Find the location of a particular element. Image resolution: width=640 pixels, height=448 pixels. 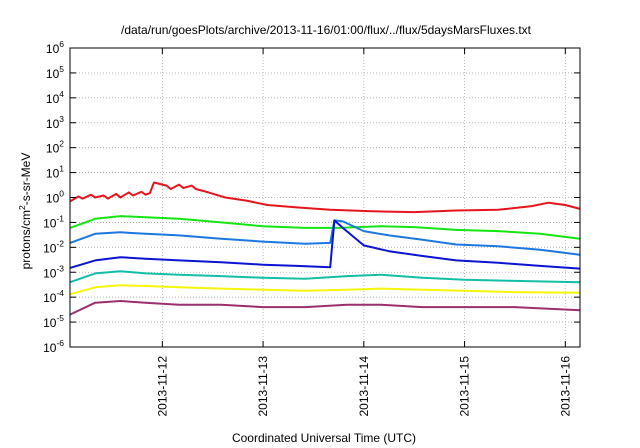

y-tick-label: 10⁻³ is located at coordinates (53, 271).